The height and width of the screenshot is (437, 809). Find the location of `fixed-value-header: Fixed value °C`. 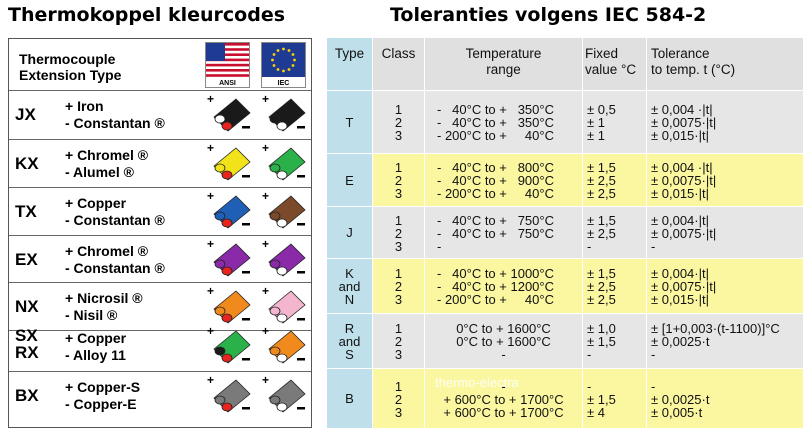

fixed-value-header: Fixed value °C is located at coordinates (615, 64).